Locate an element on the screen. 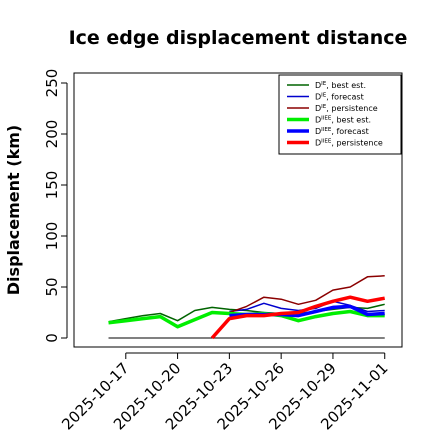 Image resolution: width=440 pixels, height=440 pixels. y-tick-label: 100 is located at coordinates (52, 236).